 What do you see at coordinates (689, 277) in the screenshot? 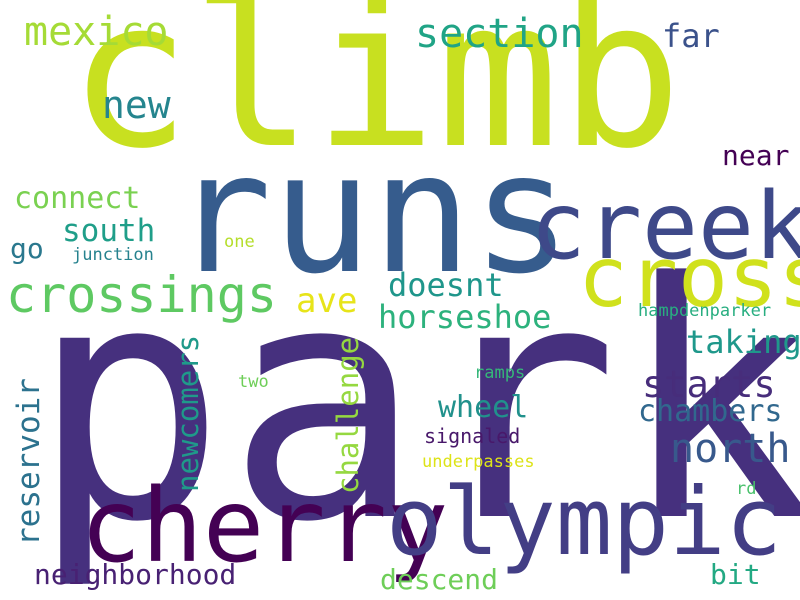
I see `word-cross: cross` at bounding box center [689, 277].